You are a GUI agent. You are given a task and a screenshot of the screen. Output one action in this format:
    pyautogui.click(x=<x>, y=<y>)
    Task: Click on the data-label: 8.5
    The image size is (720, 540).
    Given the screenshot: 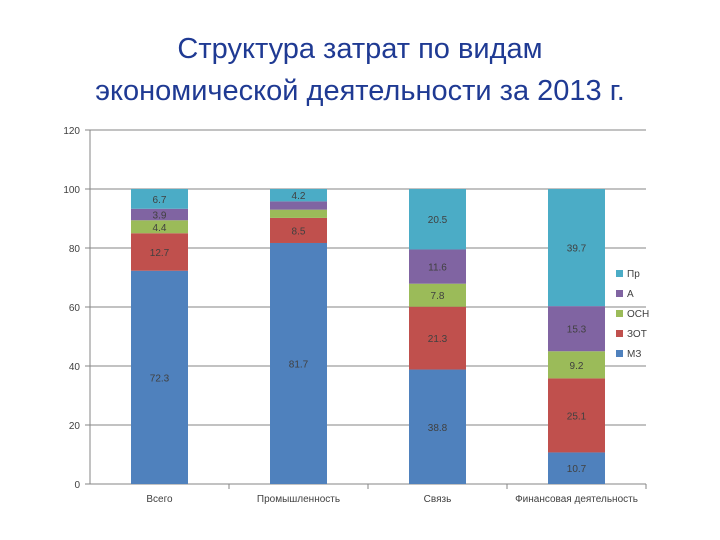 What is the action you would take?
    pyautogui.click(x=299, y=231)
    